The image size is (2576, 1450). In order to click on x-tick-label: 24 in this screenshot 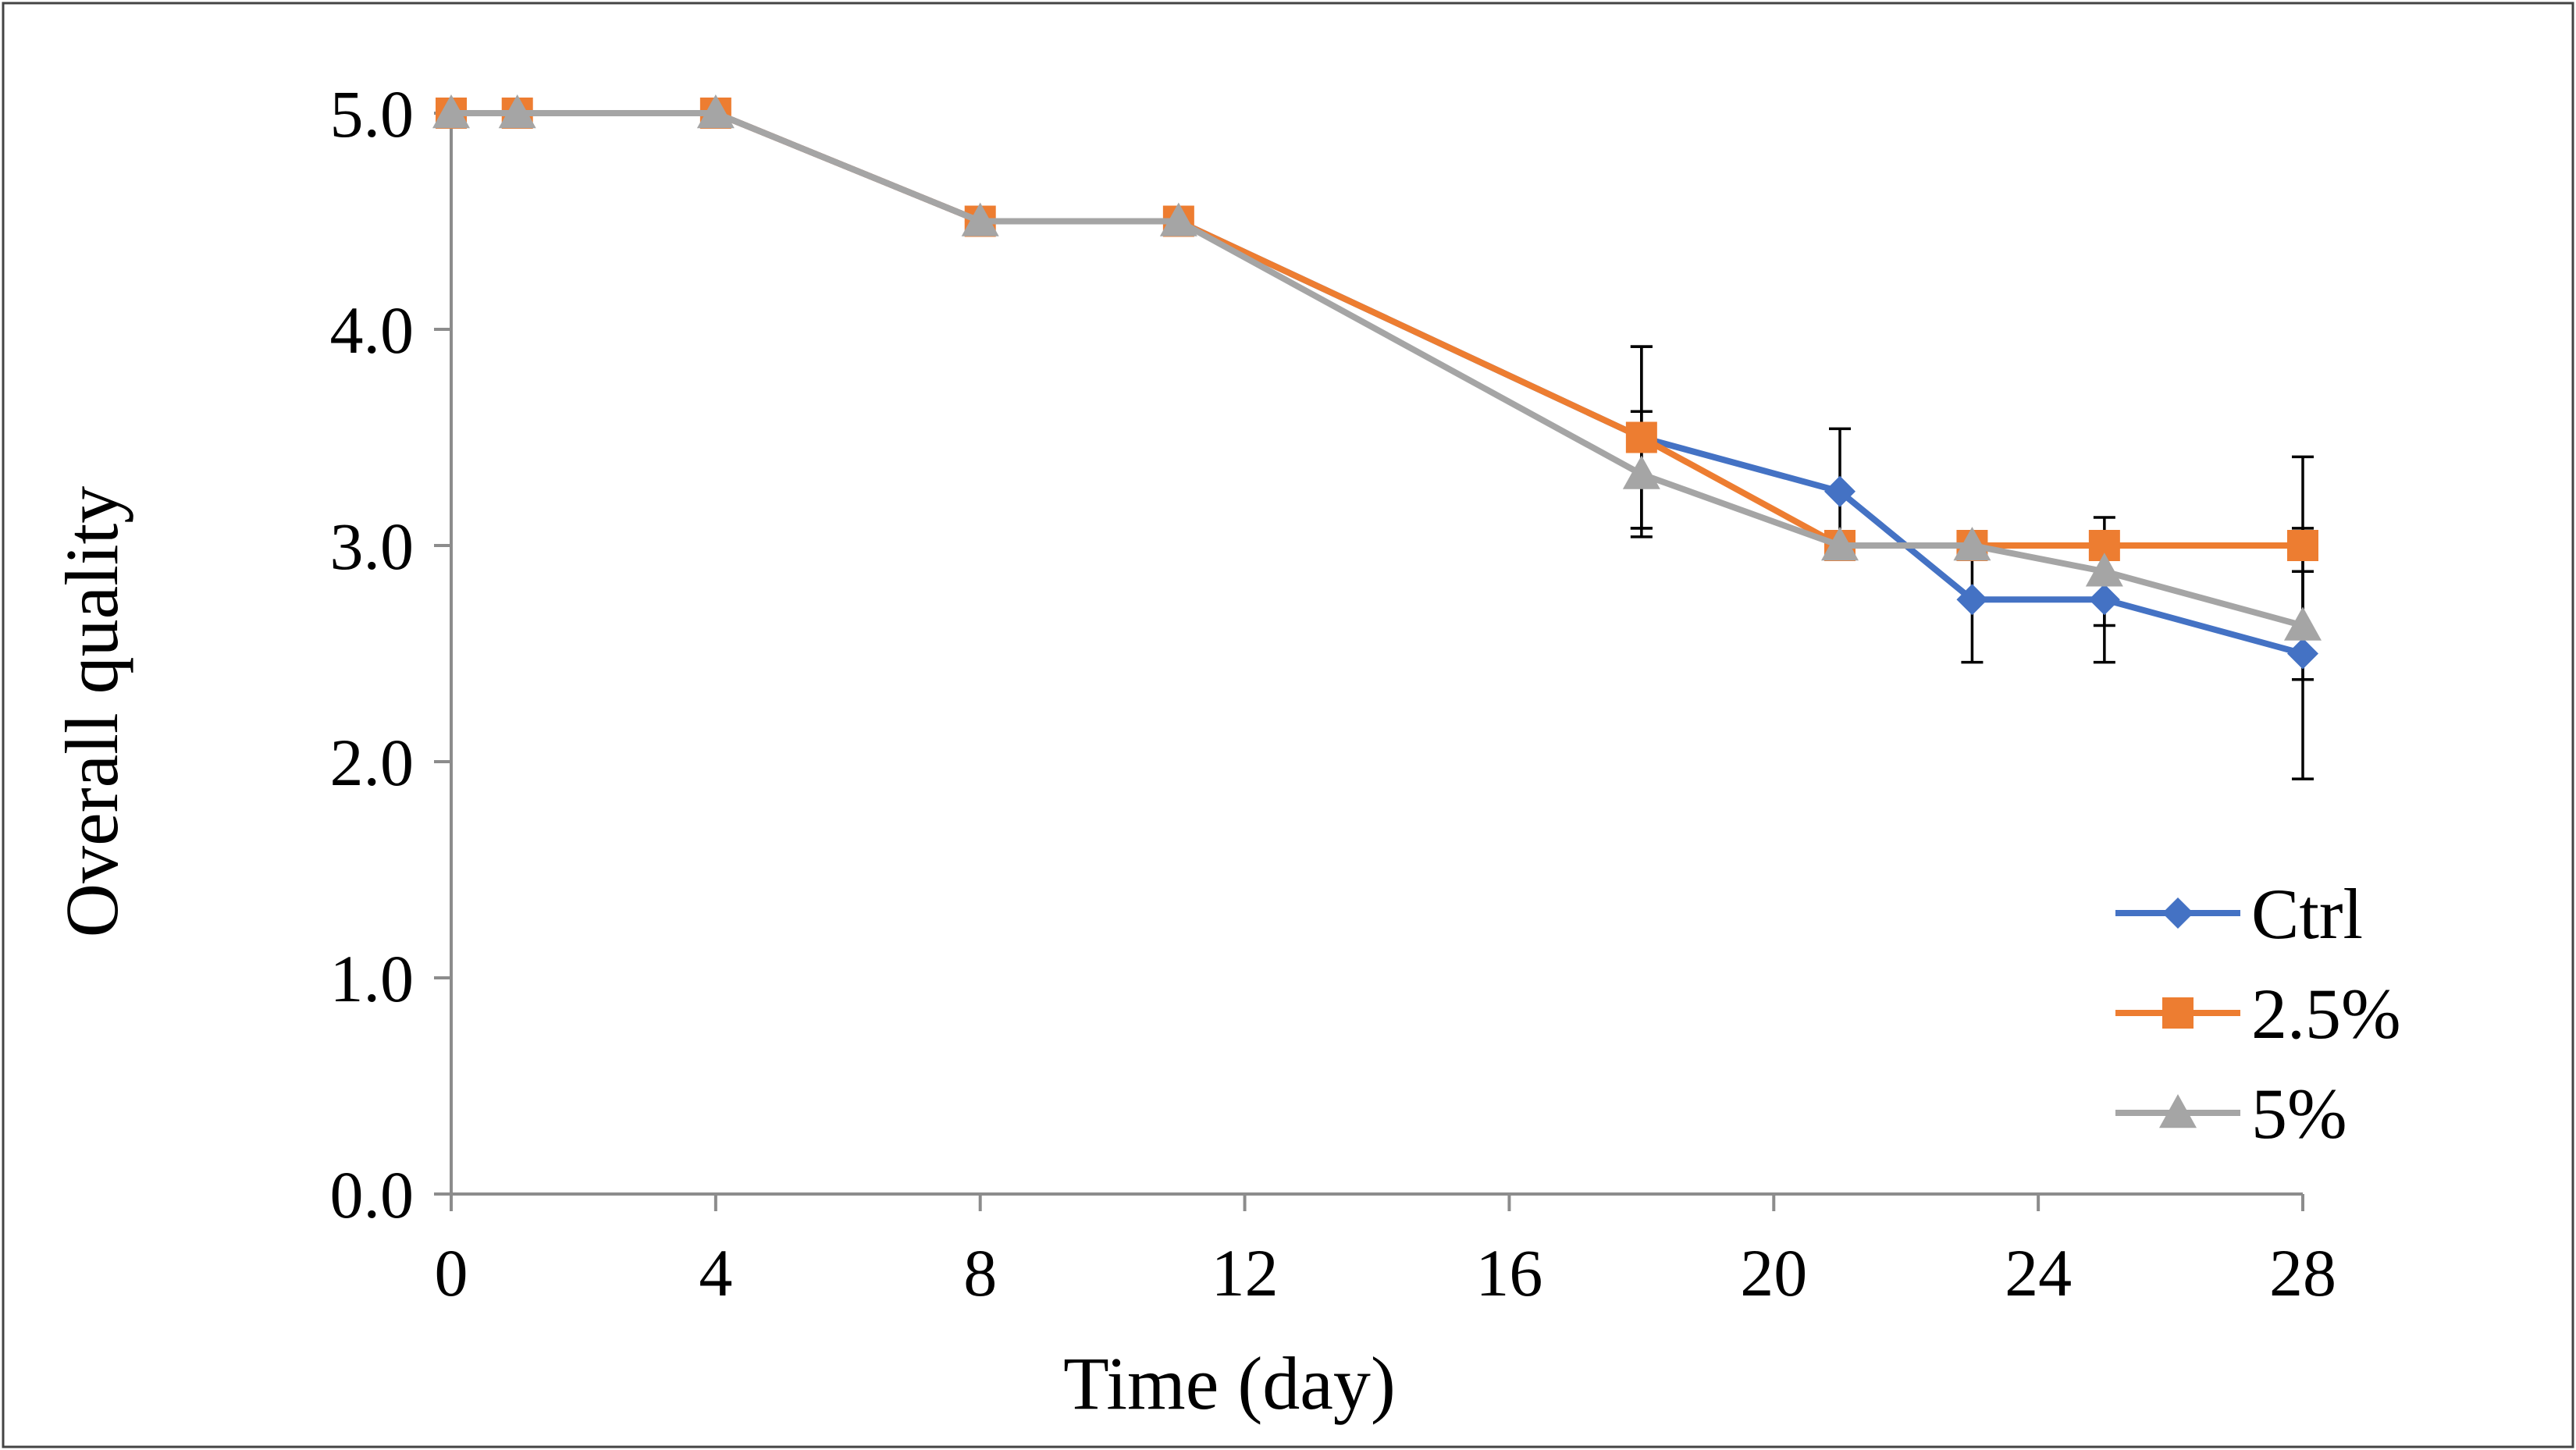, I will do `click(2038, 1272)`.